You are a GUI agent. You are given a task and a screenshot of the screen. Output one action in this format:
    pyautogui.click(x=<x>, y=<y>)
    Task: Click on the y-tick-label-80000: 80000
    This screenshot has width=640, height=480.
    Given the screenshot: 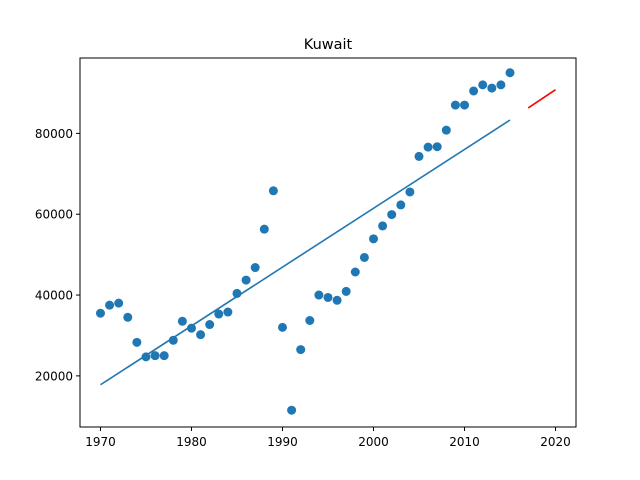 What is the action you would take?
    pyautogui.click(x=54, y=134)
    